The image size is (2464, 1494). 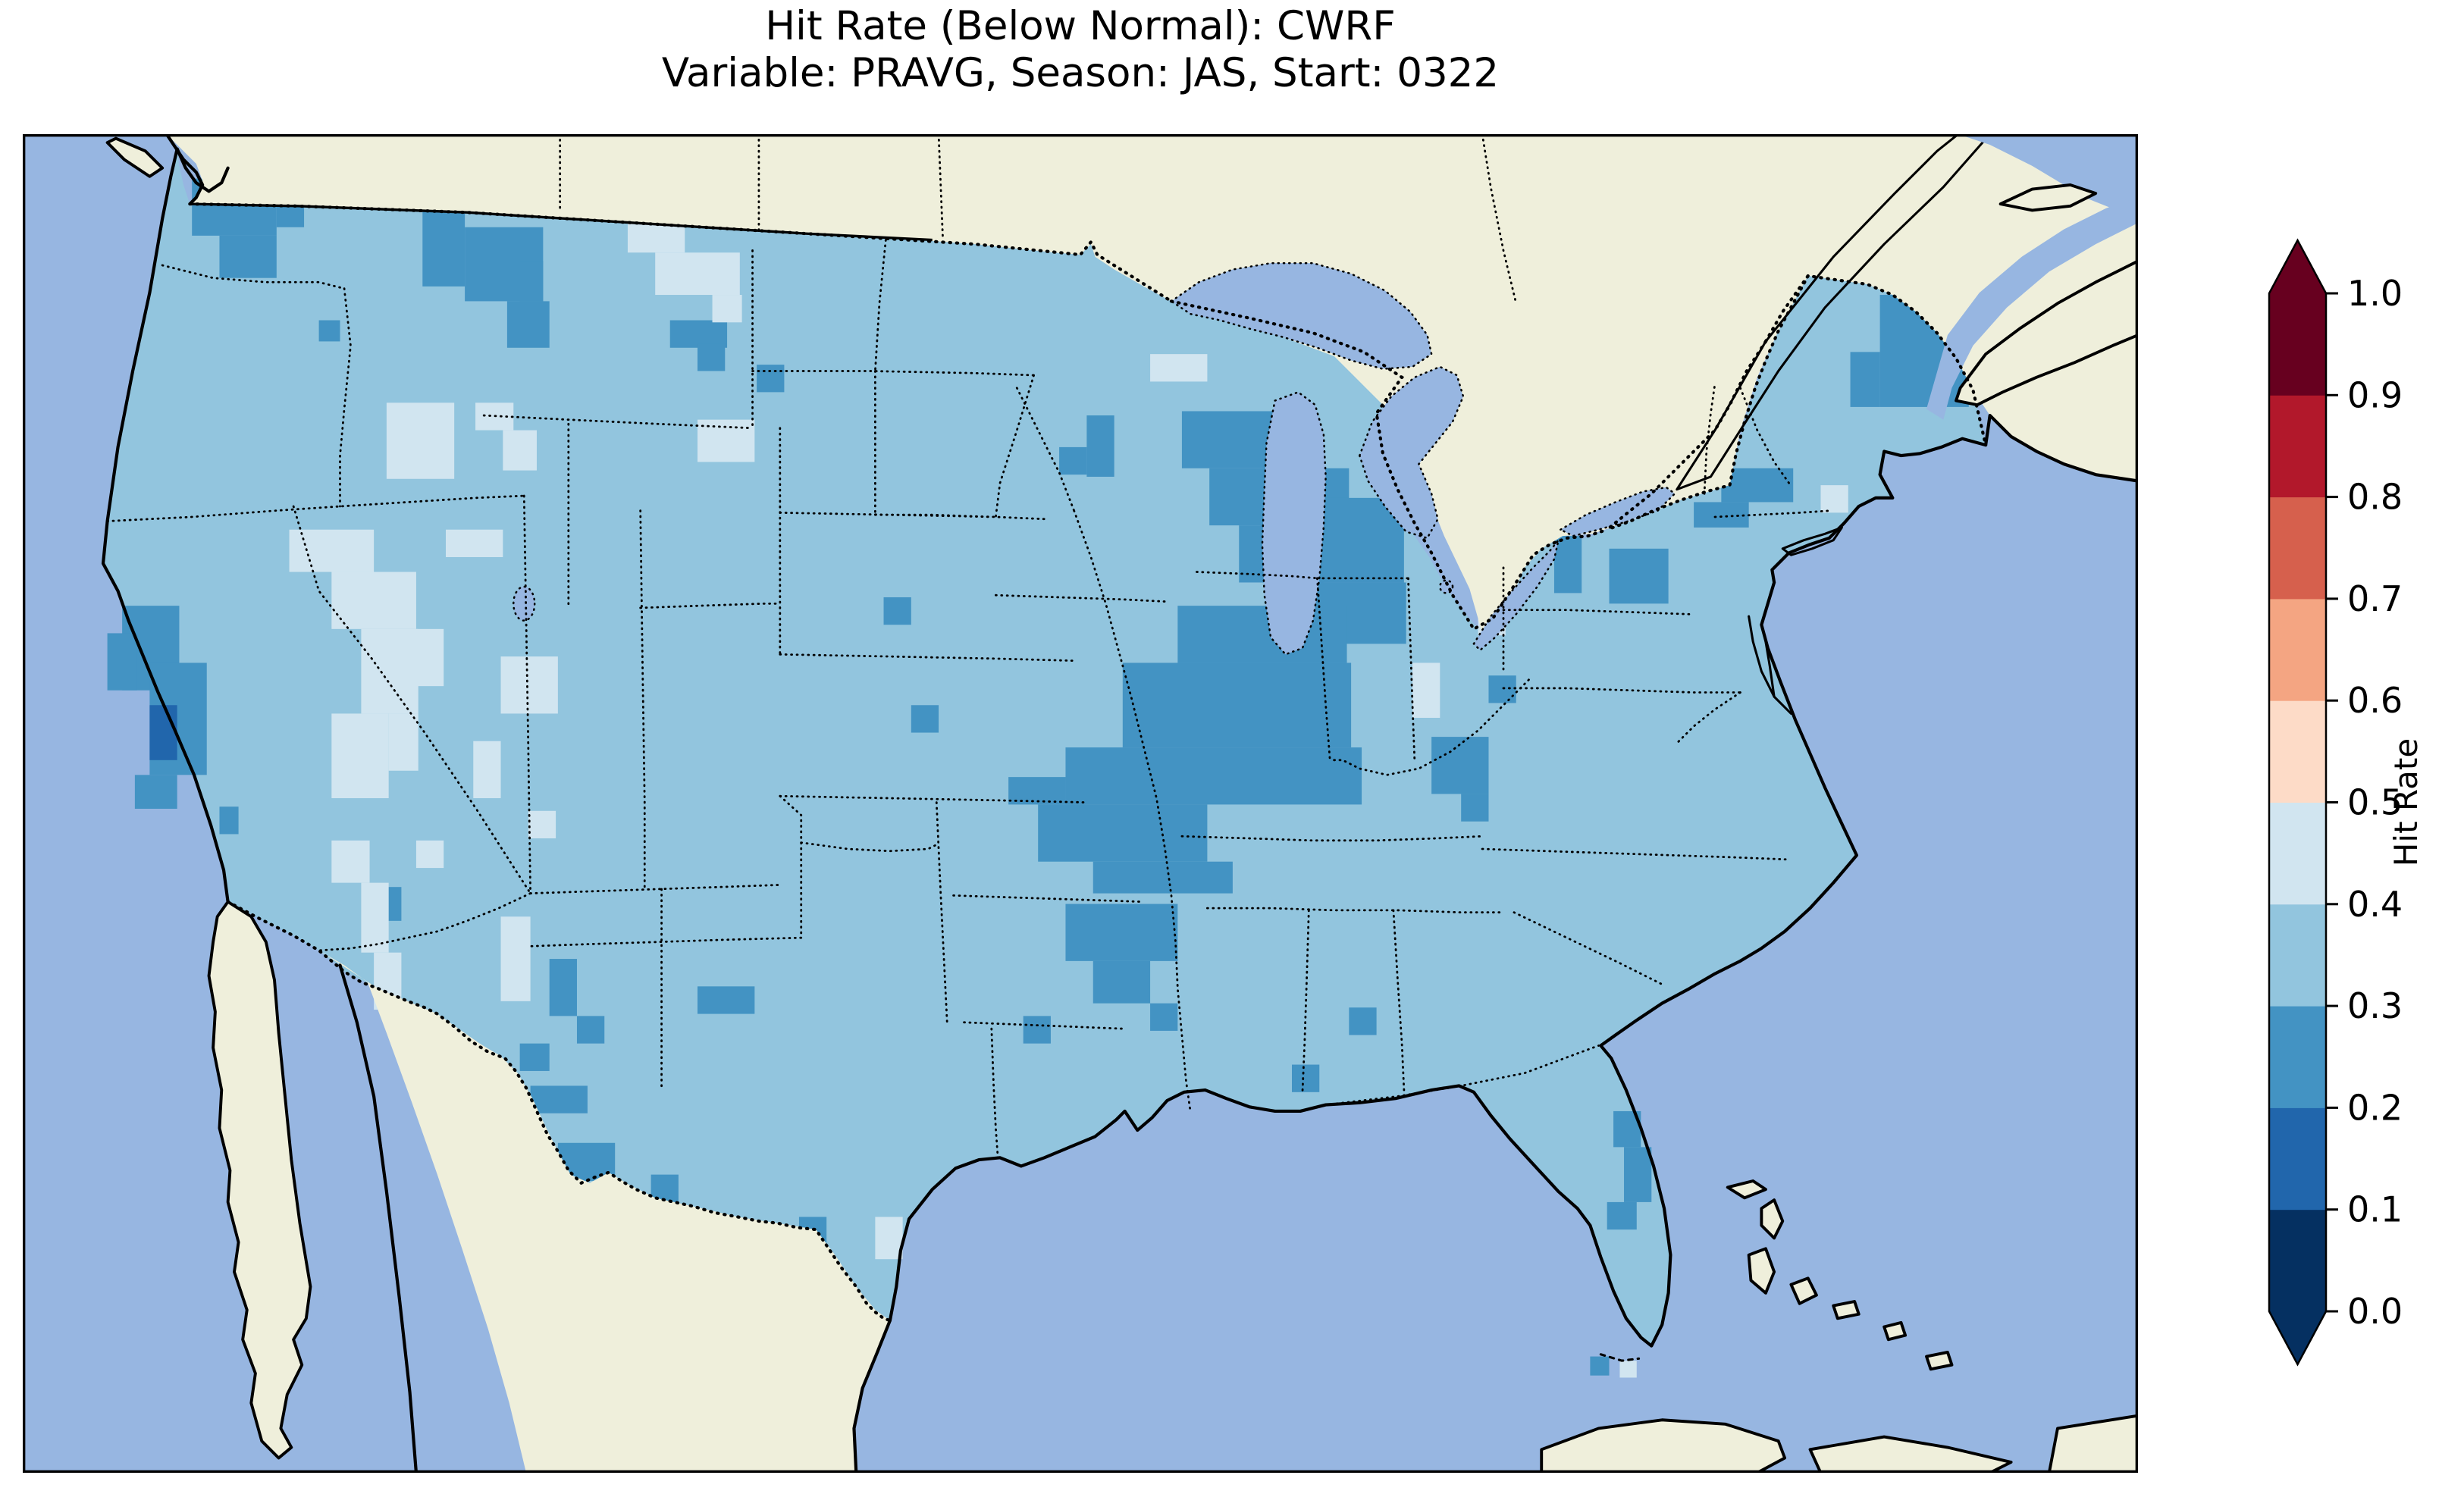 I want to click on colorbar-tick-label: 0.2, so click(x=2375, y=1107).